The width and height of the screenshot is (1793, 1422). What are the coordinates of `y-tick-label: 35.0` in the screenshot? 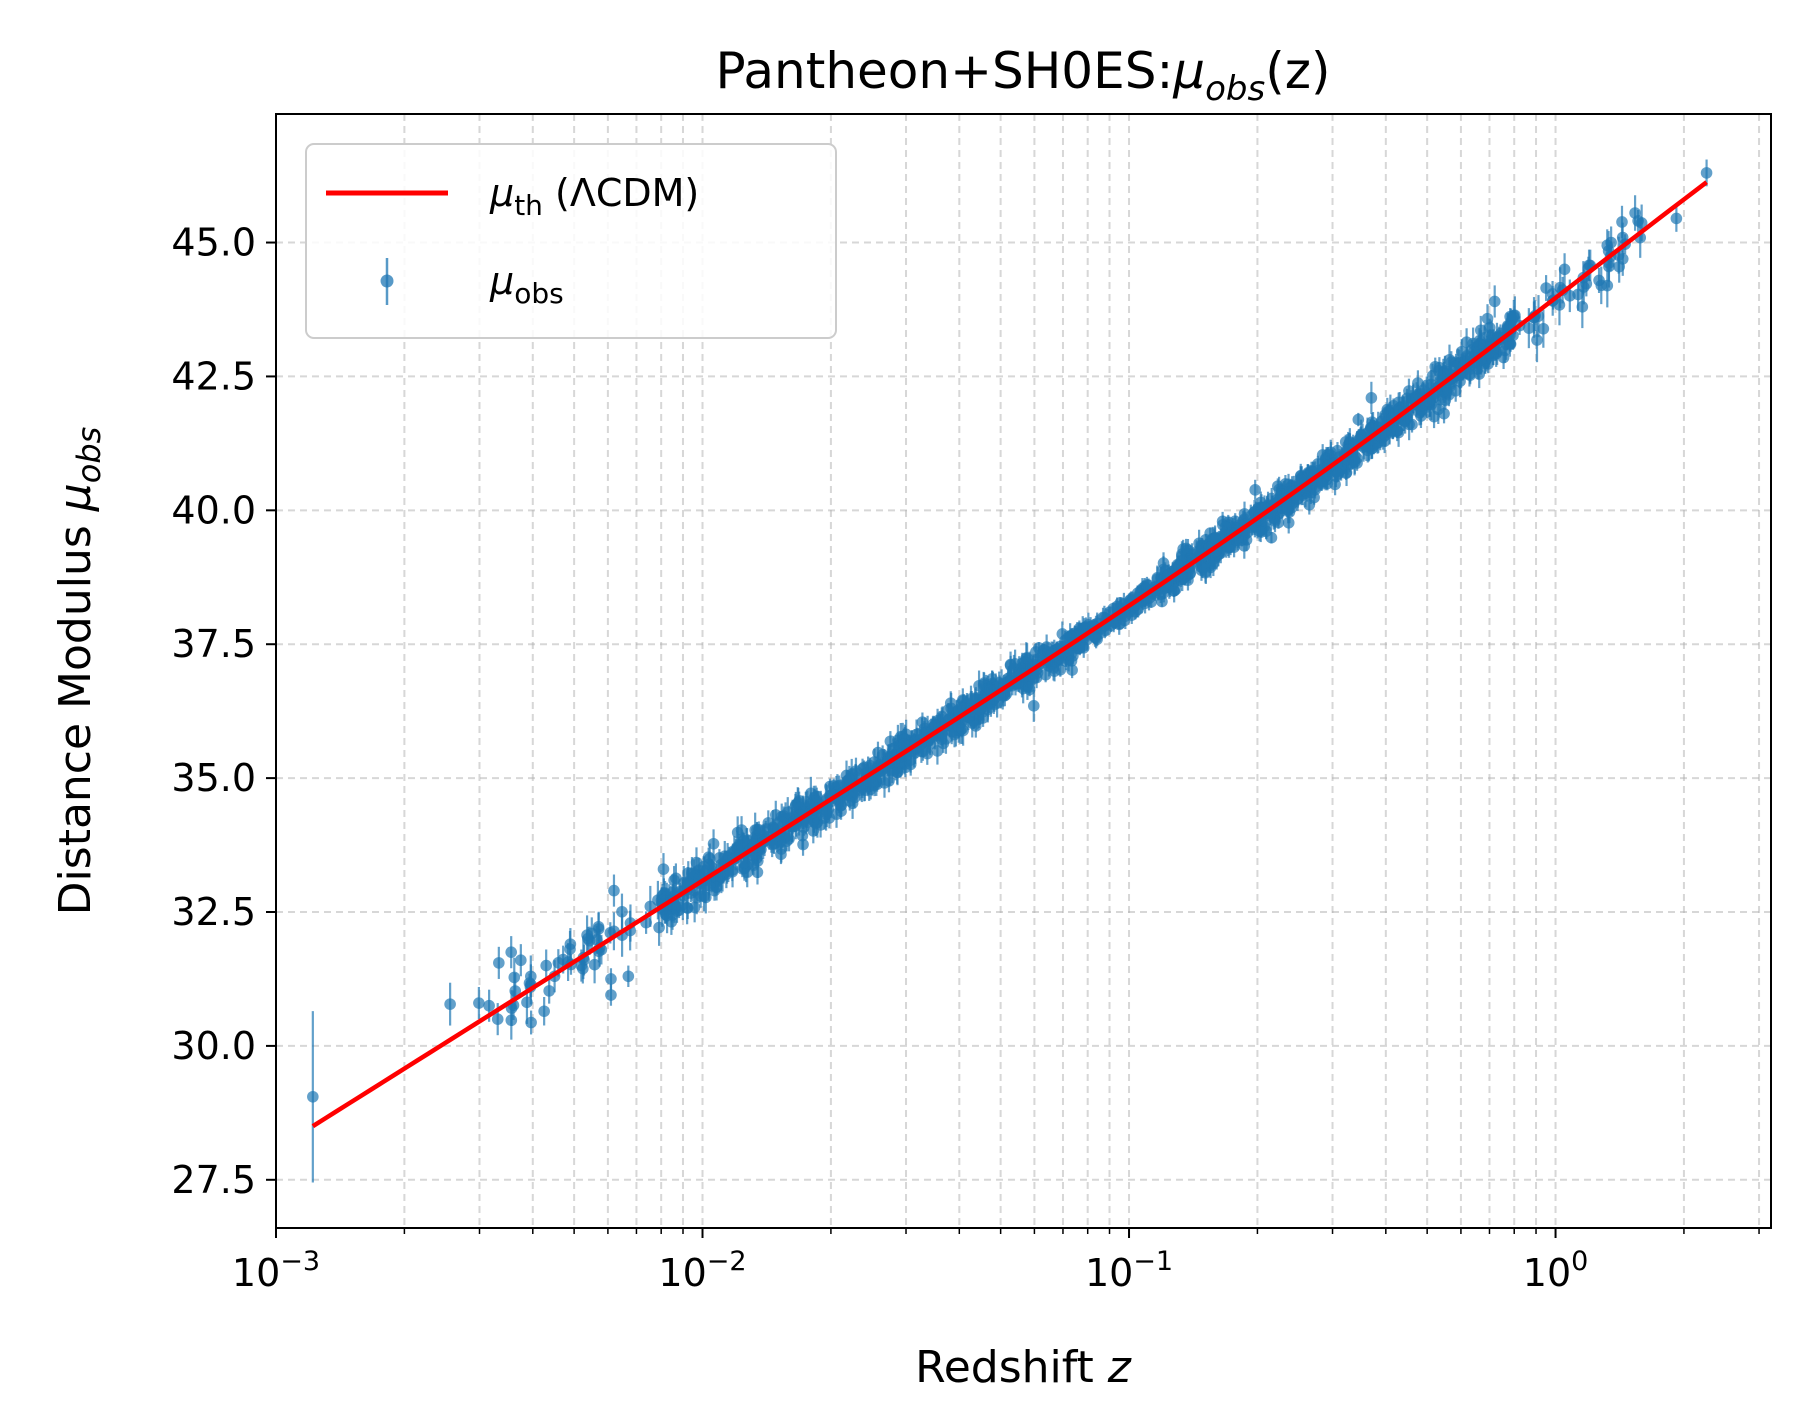 It's located at (213, 778).